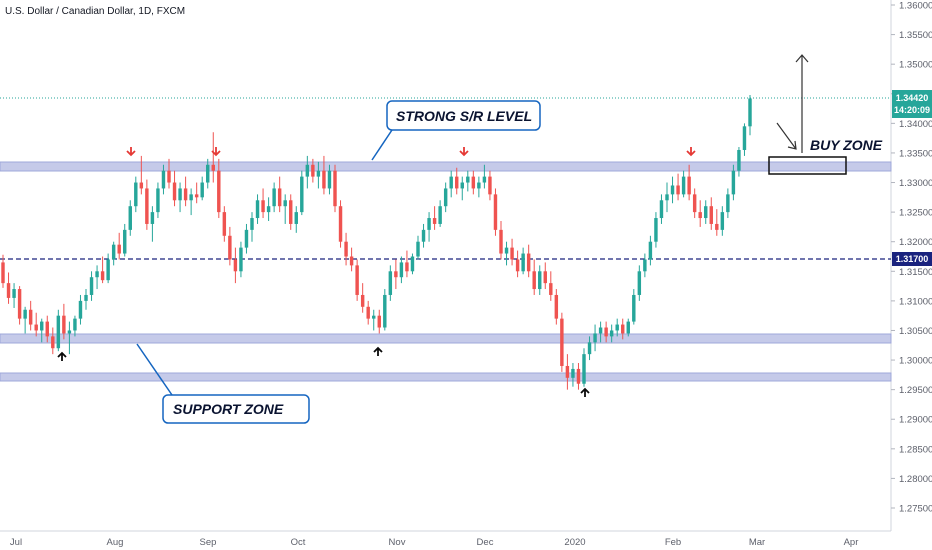 Image resolution: width=932 pixels, height=550 pixels. What do you see at coordinates (434, 542) in the screenshot?
I see `x-axis: Jul Aug Sep Oct Nov Dec 2020 Feb Mar Apr` at bounding box center [434, 542].